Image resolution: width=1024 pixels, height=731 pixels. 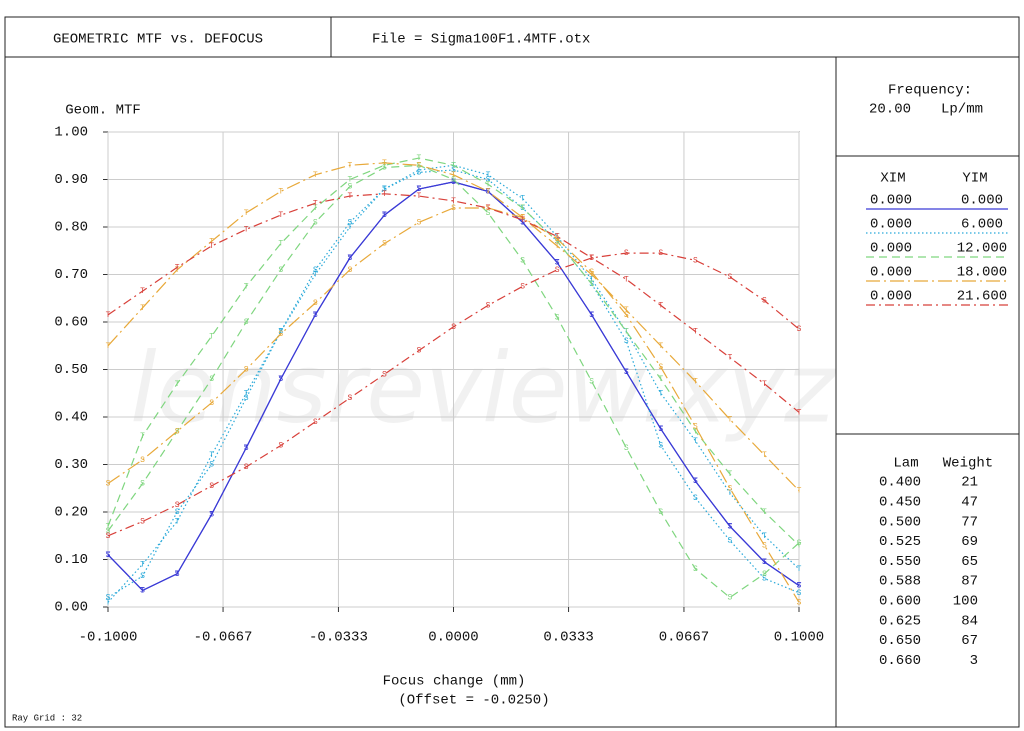 What do you see at coordinates (900, 582) in the screenshot?
I see `wavelength: 0.588` at bounding box center [900, 582].